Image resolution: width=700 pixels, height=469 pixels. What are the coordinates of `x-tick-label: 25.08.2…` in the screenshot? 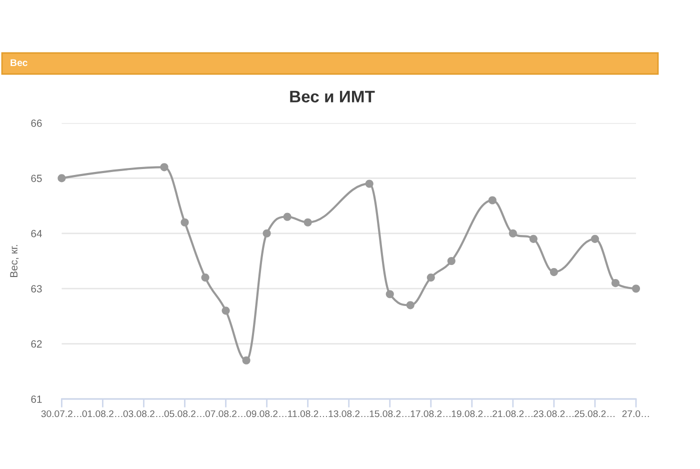 It's located at (594, 414).